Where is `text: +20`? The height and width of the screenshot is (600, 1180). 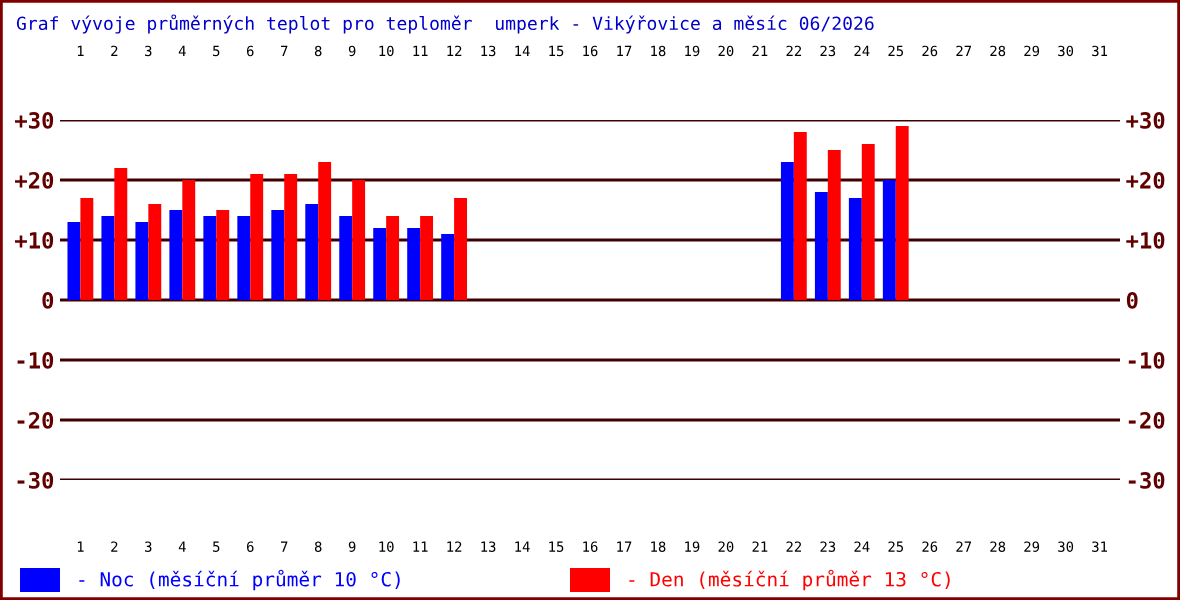
text: +20 is located at coordinates (34, 180).